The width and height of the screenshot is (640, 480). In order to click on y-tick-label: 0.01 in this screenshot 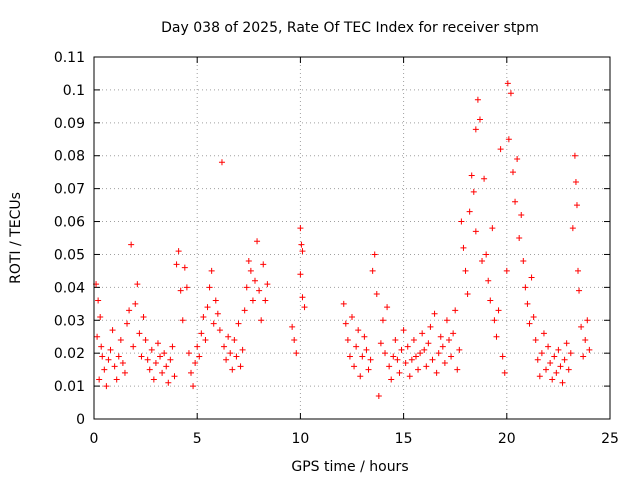, I will do `click(69, 387)`.